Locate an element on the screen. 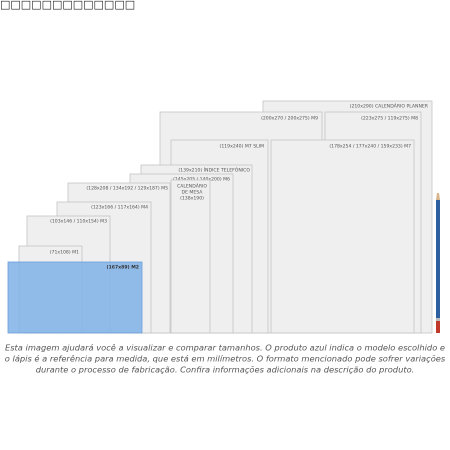 Image resolution: width=450 pixels, height=450 pixels. size-label: (145x205 / 140x200) M6 is located at coordinates (201, 180).